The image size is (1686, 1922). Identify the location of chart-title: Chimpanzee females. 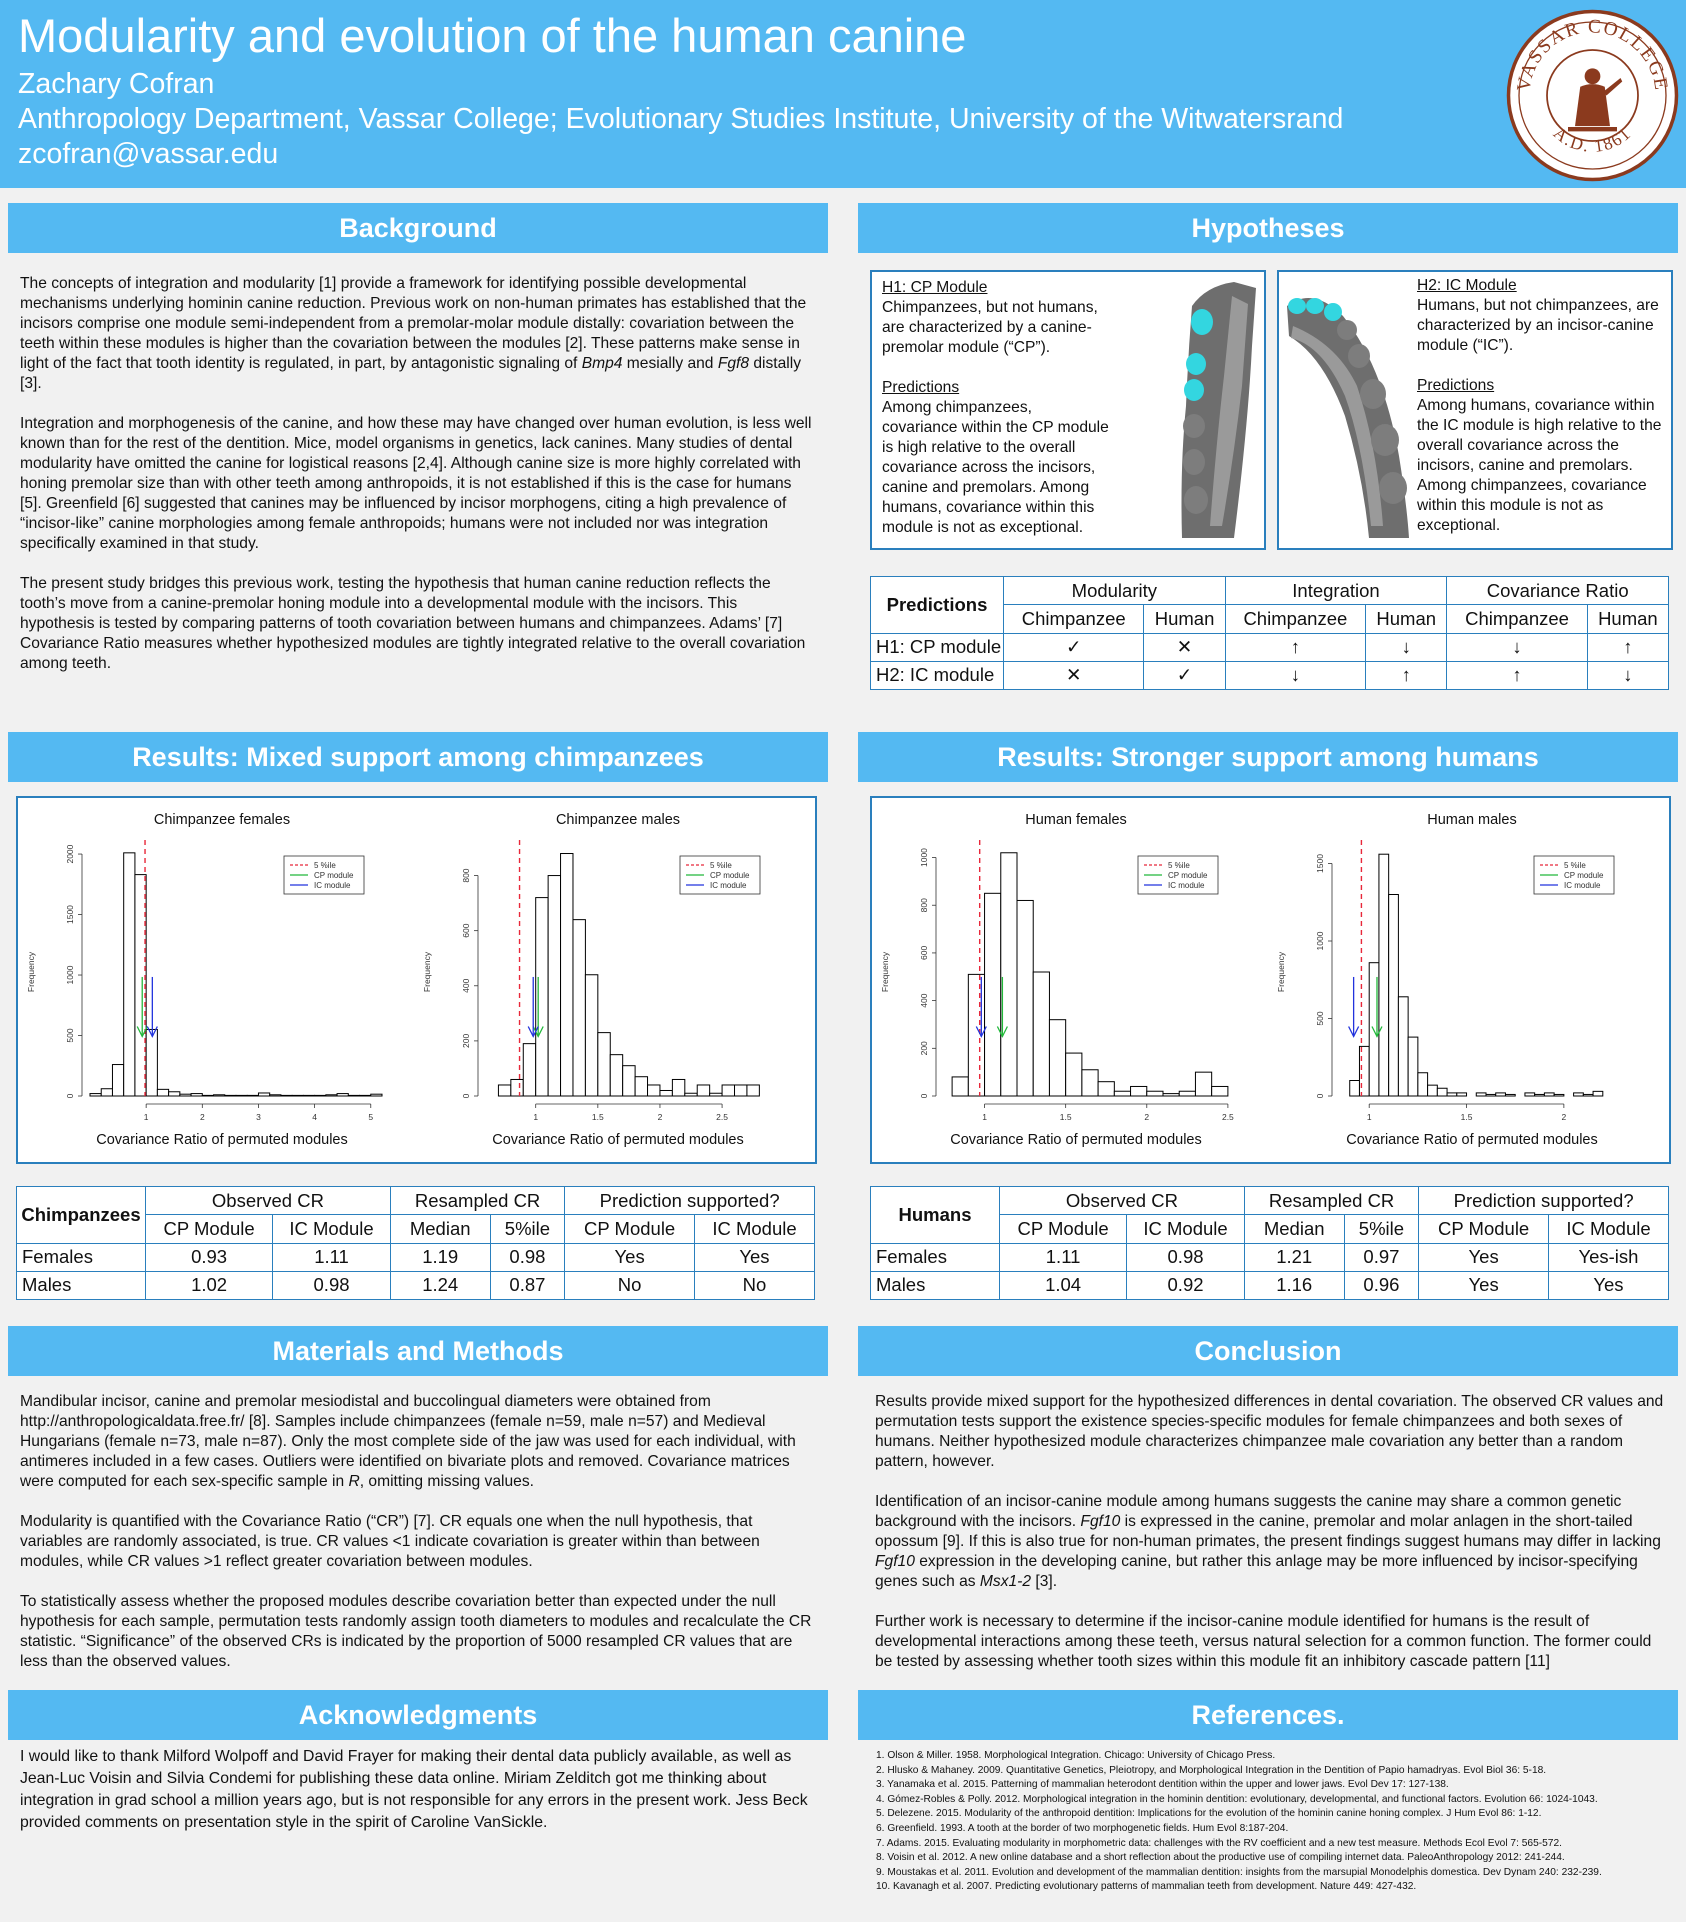
(222, 820).